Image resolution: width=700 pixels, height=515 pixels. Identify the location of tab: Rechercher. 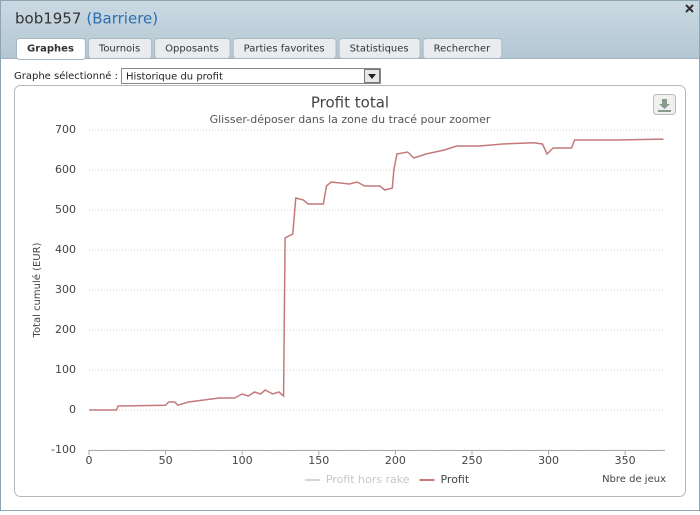
(462, 48).